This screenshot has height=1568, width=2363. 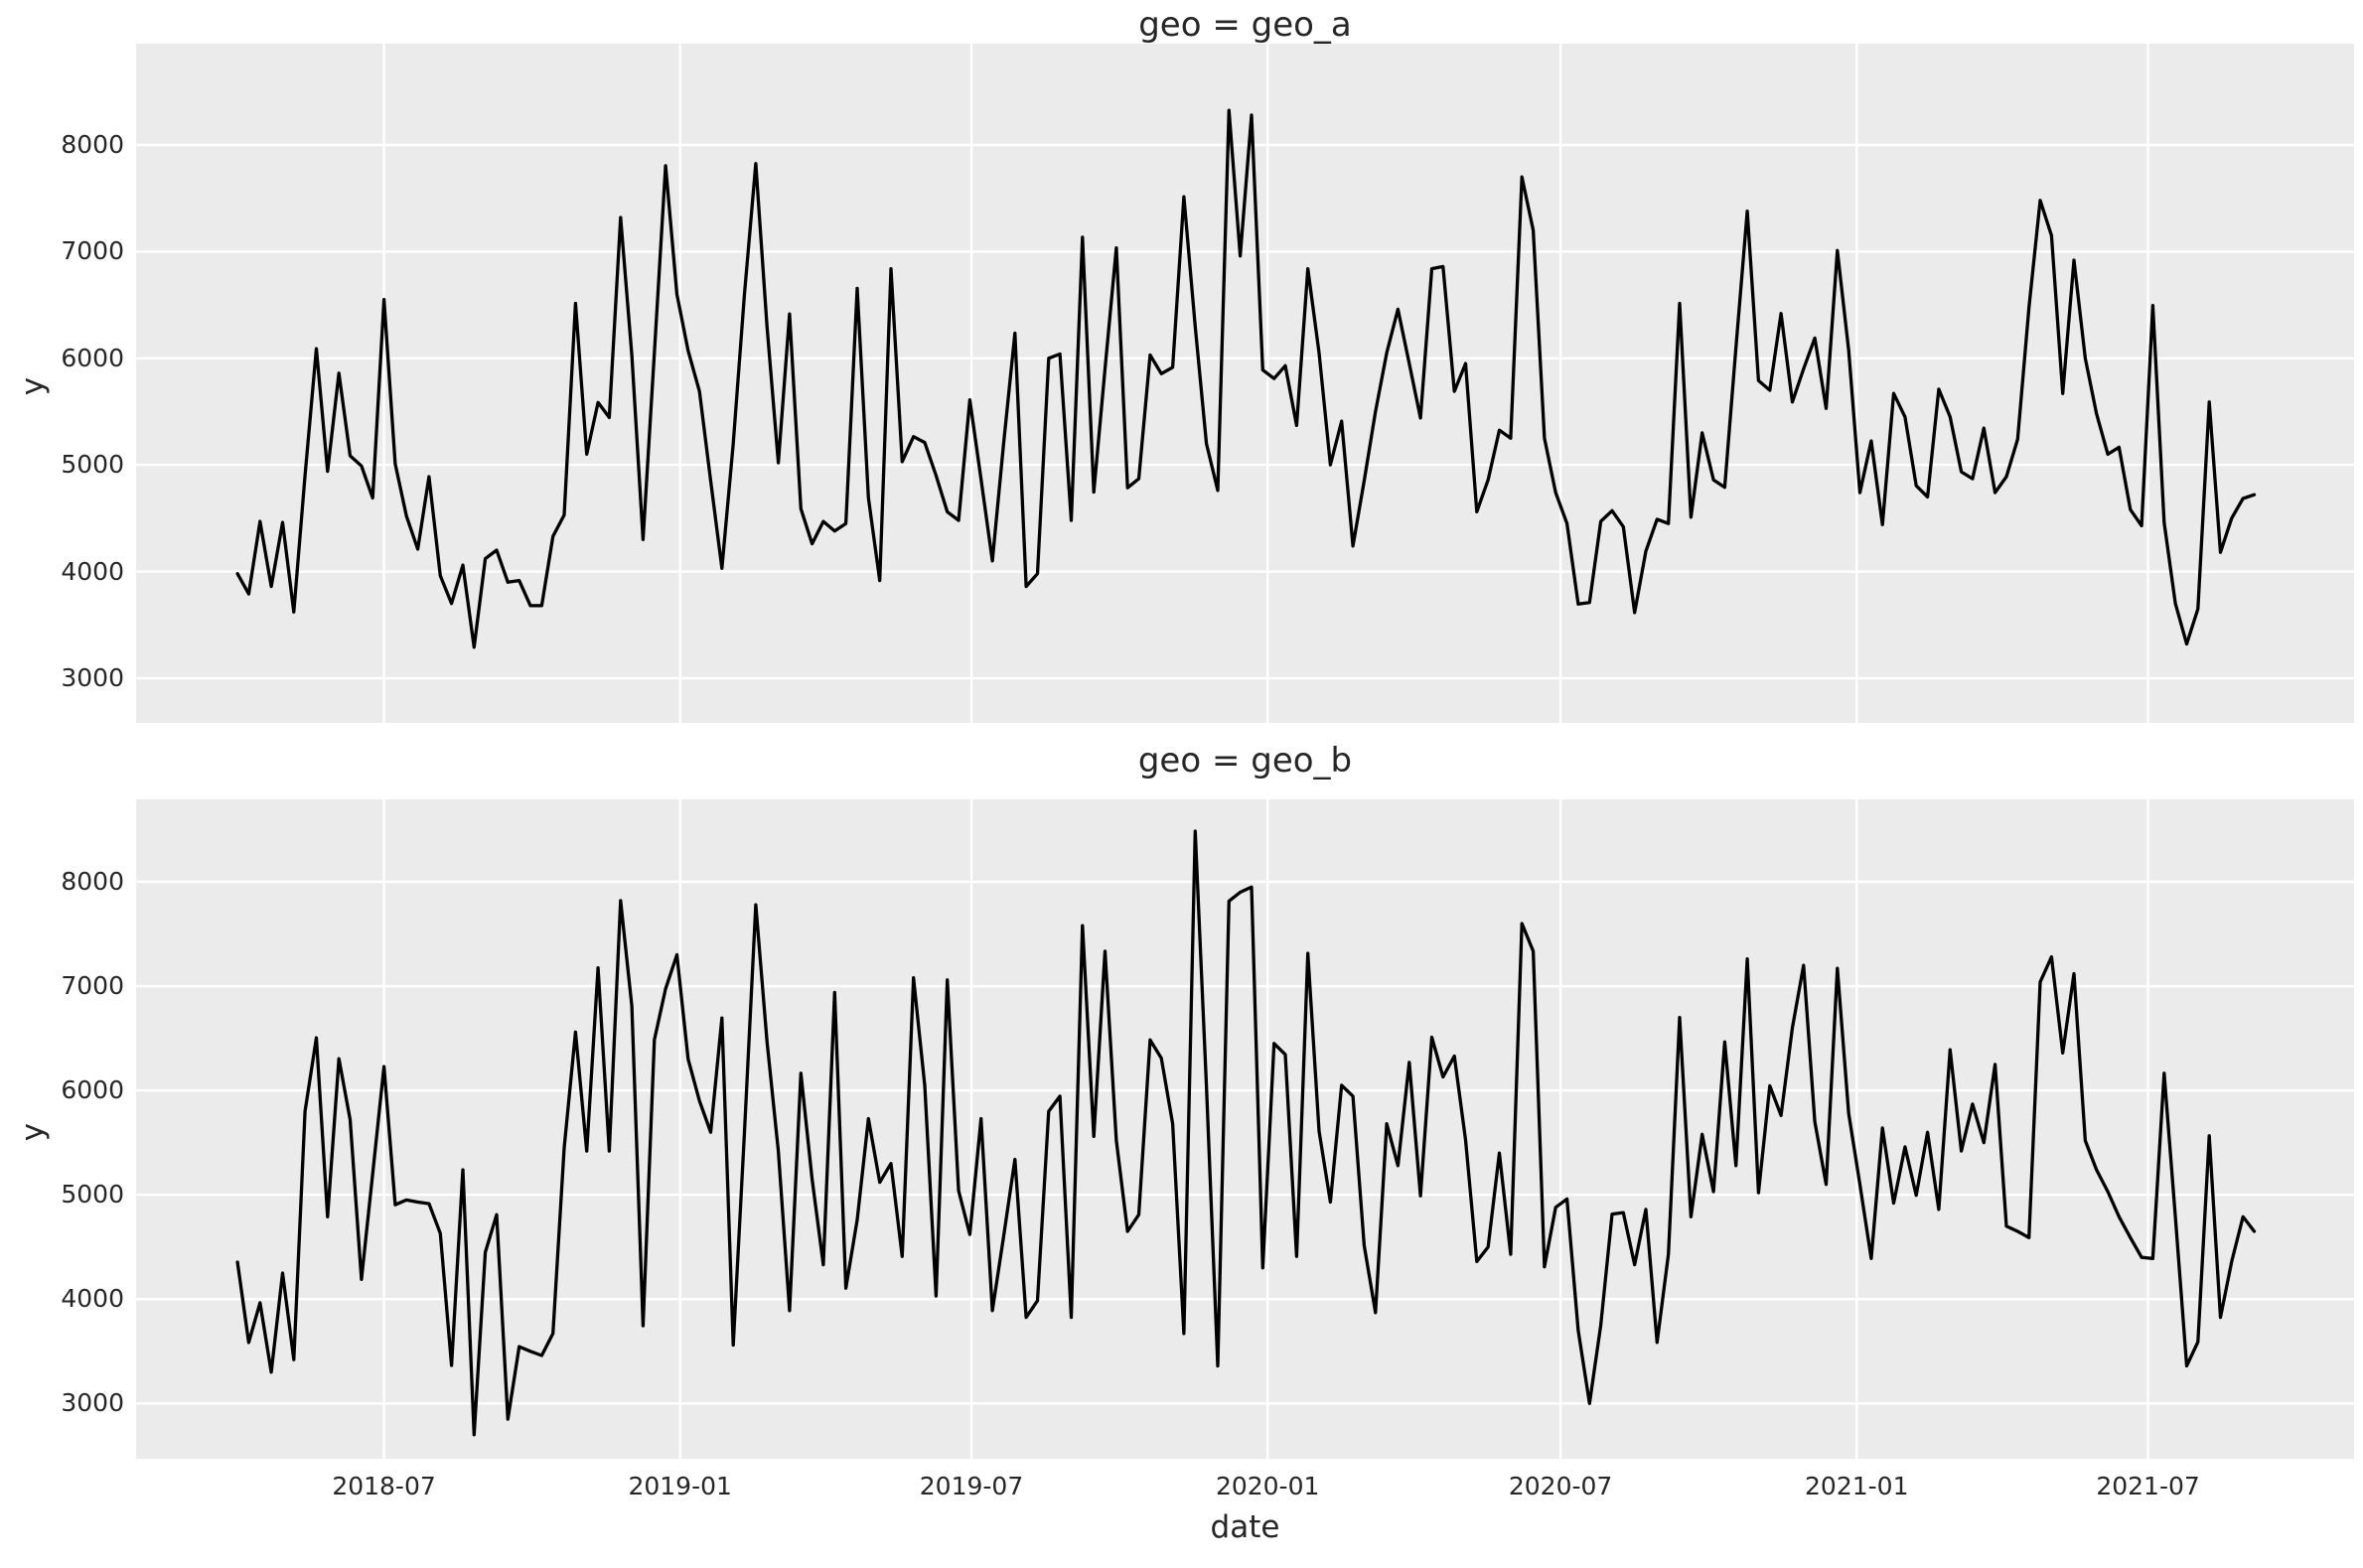 I want to click on x-tick-label: 2020-01, so click(x=1267, y=1486).